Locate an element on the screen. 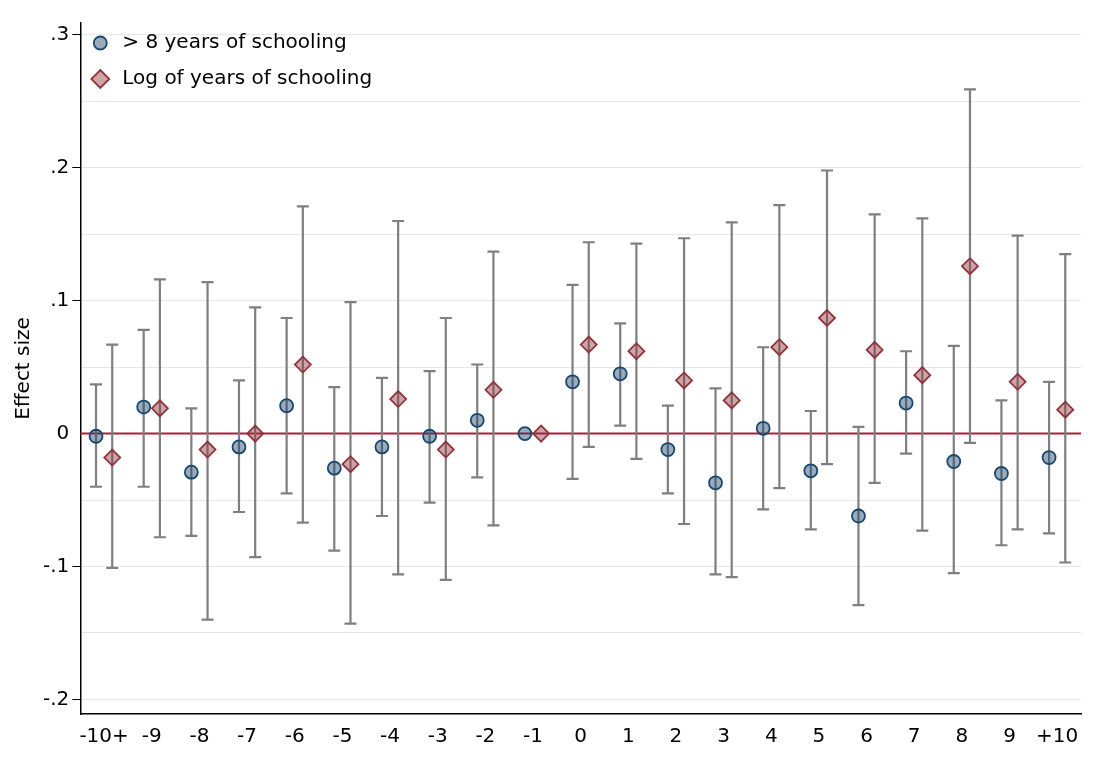  x-tick-label: -6 is located at coordinates (294, 735).